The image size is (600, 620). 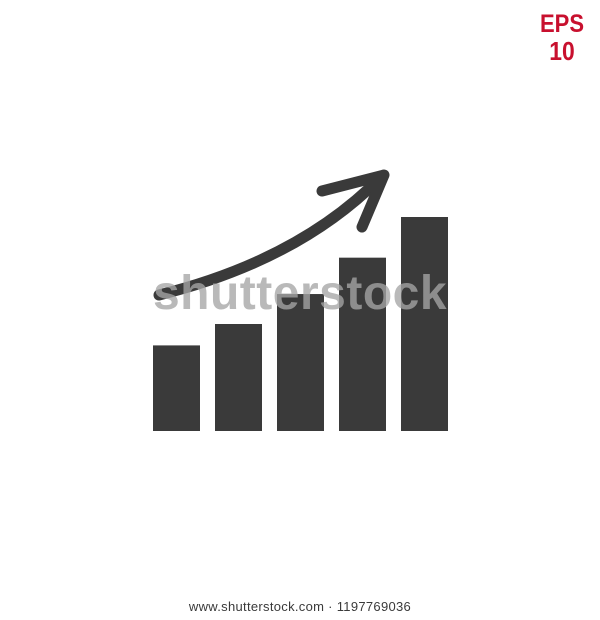 What do you see at coordinates (562, 24) in the screenshot?
I see `eps-label: EPS` at bounding box center [562, 24].